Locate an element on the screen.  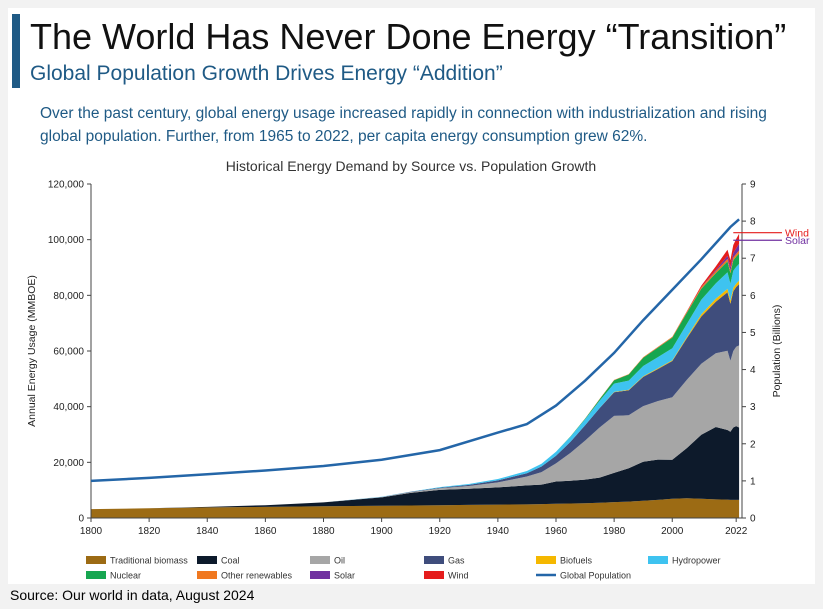
legend-swatch-biofuels is located at coordinates (546, 560).